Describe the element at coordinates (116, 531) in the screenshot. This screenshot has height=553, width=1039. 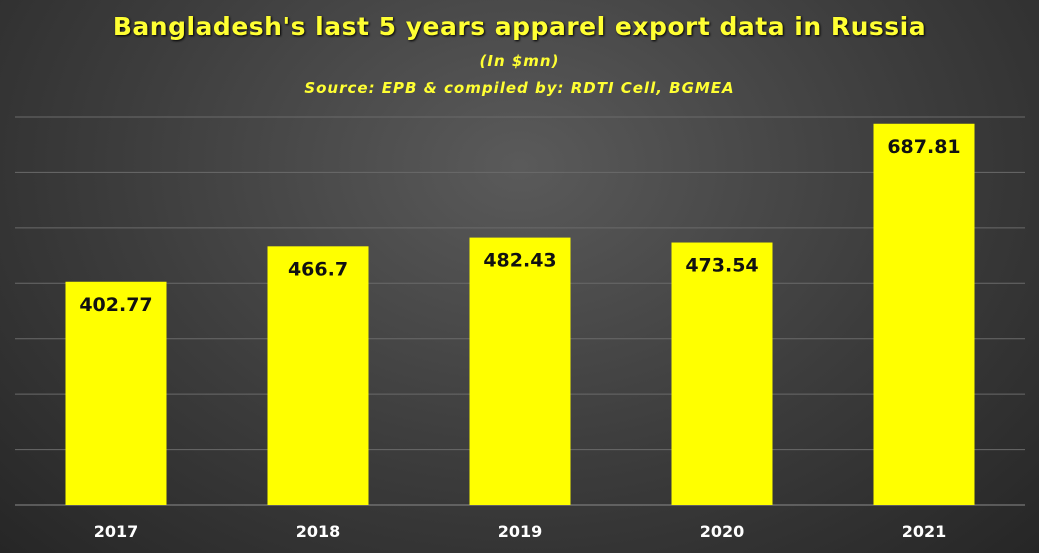
I see `x-tick-label-2017: 2017` at that location.